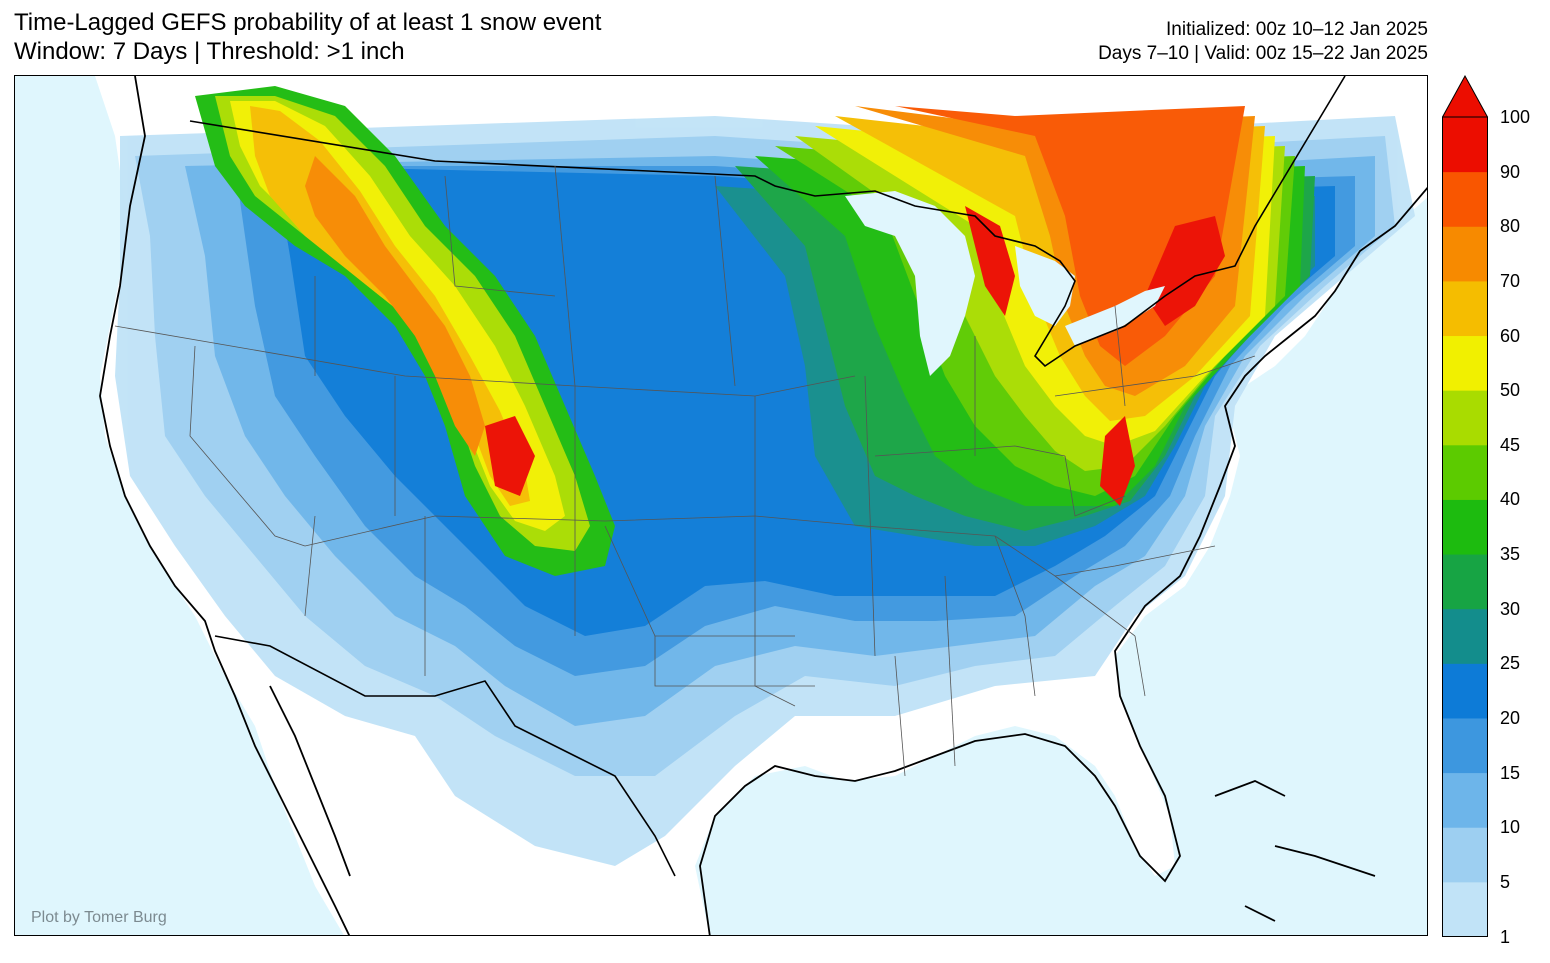  Describe the element at coordinates (1505, 936) in the screenshot. I see `colorbar-tick-label: 1` at that location.